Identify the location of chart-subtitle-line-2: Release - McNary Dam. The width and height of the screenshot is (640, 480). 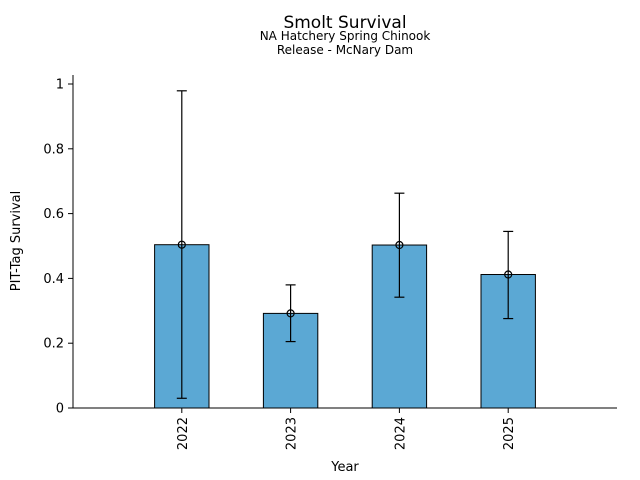
(345, 50).